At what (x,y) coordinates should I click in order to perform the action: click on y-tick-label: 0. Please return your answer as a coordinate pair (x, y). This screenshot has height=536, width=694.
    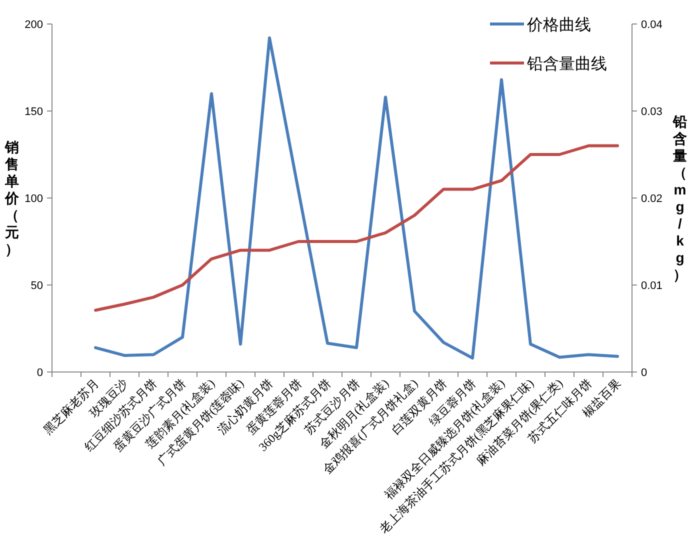
    Looking at the image, I should click on (39, 373).